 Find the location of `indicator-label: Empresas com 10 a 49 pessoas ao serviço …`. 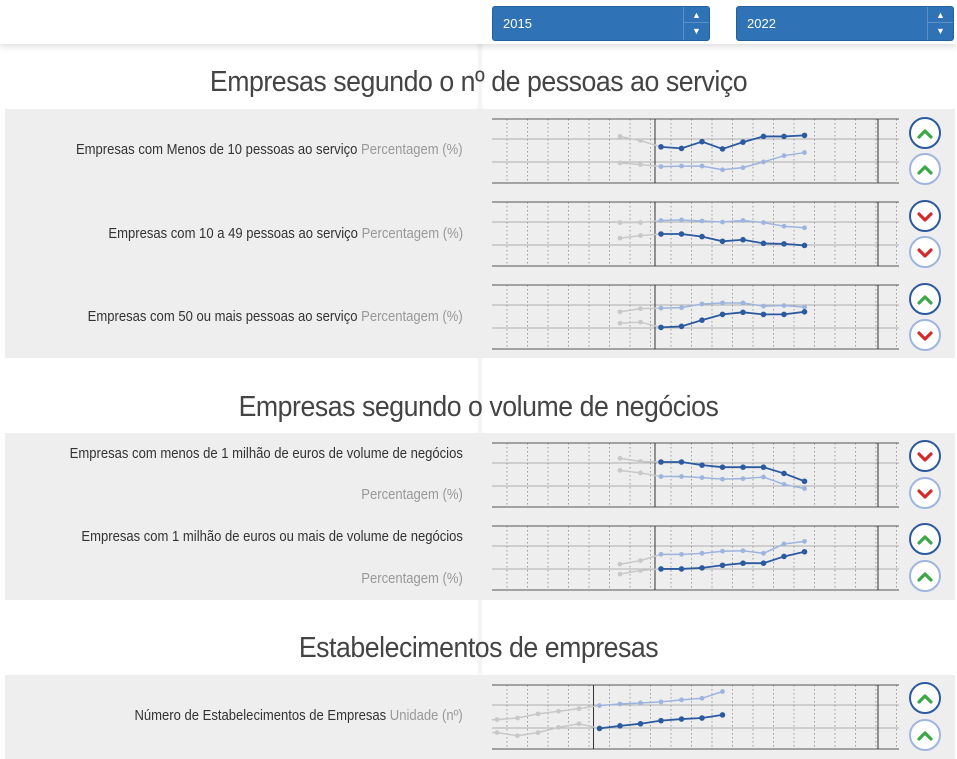

indicator-label: Empresas com 10 a 49 pessoas ao serviço … is located at coordinates (285, 234).